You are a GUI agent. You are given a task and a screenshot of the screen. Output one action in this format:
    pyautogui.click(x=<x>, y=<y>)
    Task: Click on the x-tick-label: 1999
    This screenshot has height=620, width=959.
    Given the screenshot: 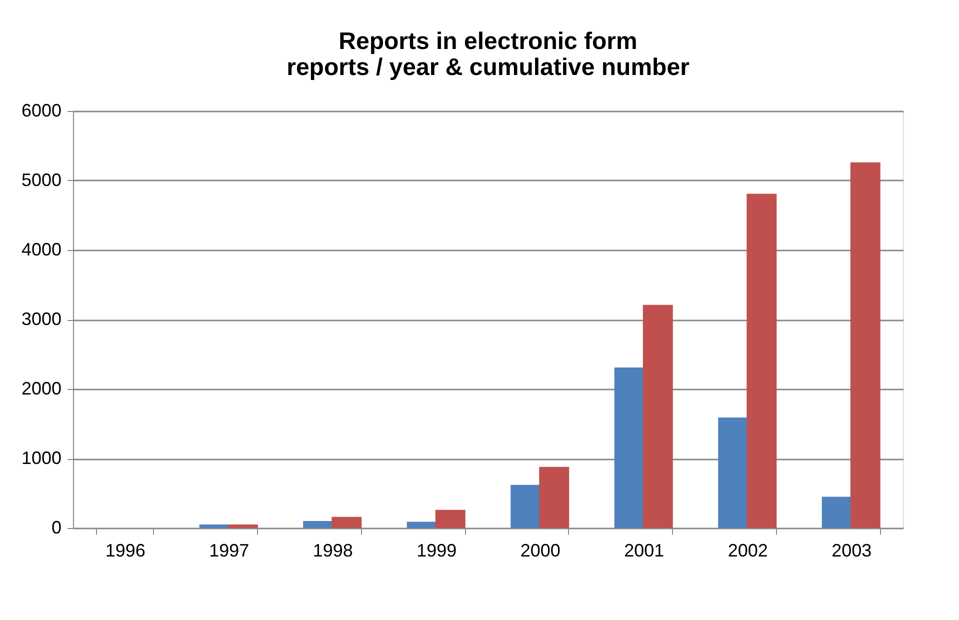 What is the action you would take?
    pyautogui.click(x=436, y=550)
    